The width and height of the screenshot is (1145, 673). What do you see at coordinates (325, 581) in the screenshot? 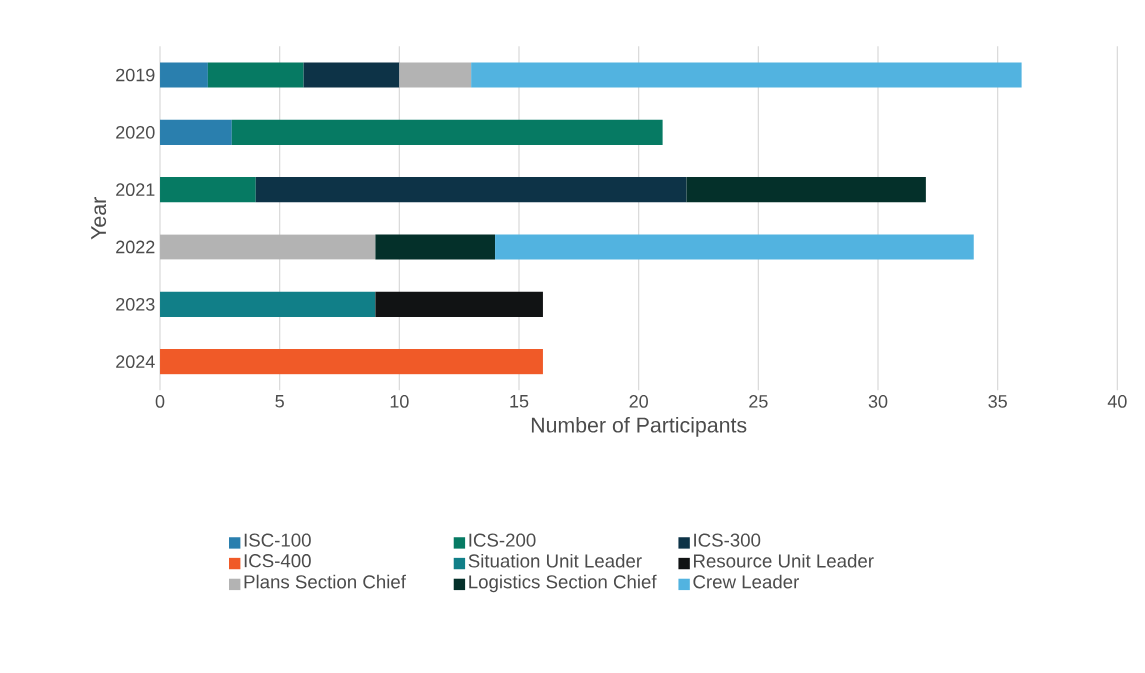
I see `legend-label: Plans Section Chief` at bounding box center [325, 581].